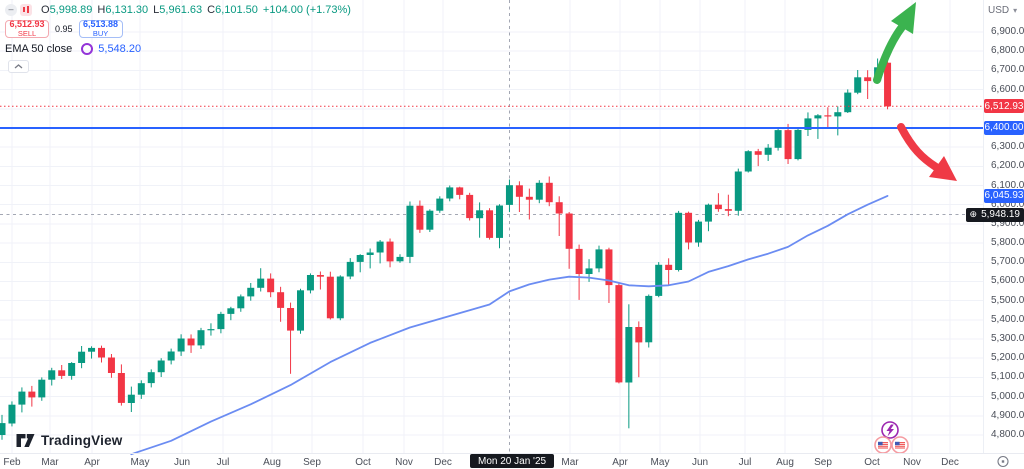 This screenshot has height=469, width=1024. I want to click on tag-price-text: 6,400.00, so click(1004, 128).